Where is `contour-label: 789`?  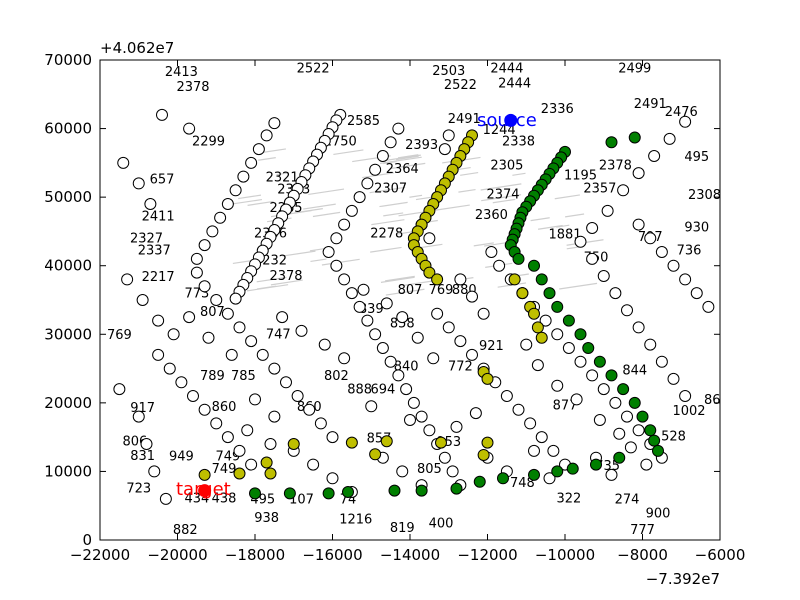 contour-label: 789 is located at coordinates (212, 376).